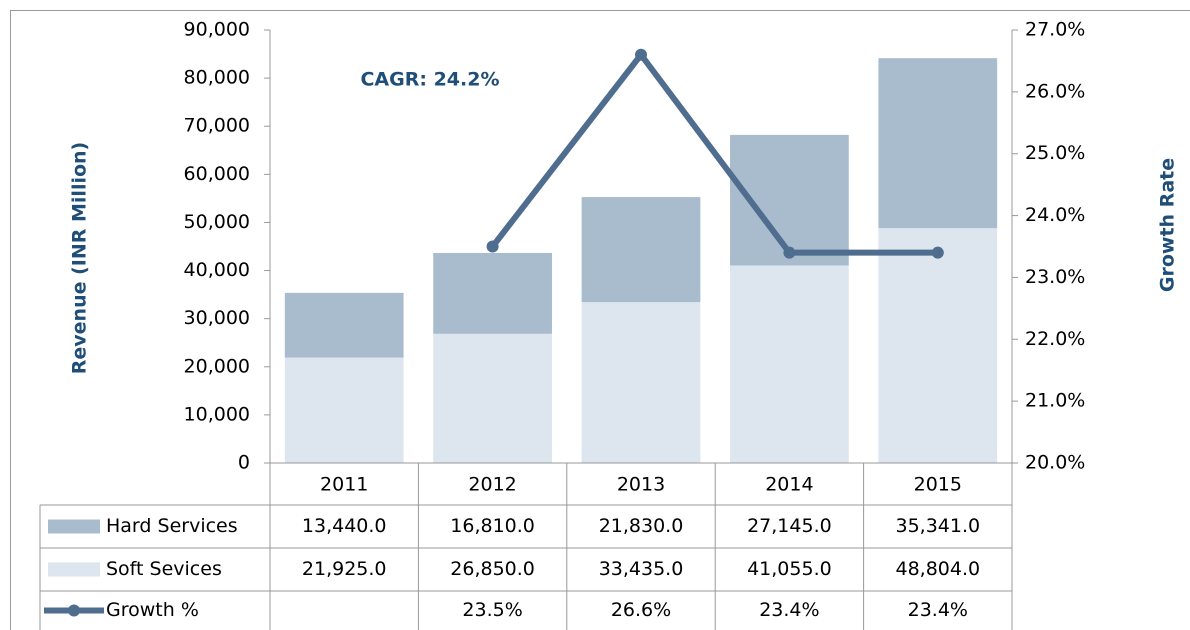  What do you see at coordinates (937, 569) in the screenshot?
I see `table-value: 48,804.0` at bounding box center [937, 569].